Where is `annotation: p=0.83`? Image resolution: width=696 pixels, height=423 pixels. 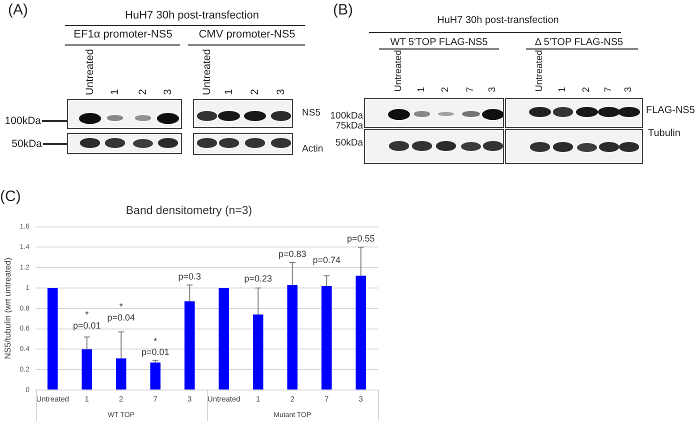 annotation: p=0.83 is located at coordinates (292, 253).